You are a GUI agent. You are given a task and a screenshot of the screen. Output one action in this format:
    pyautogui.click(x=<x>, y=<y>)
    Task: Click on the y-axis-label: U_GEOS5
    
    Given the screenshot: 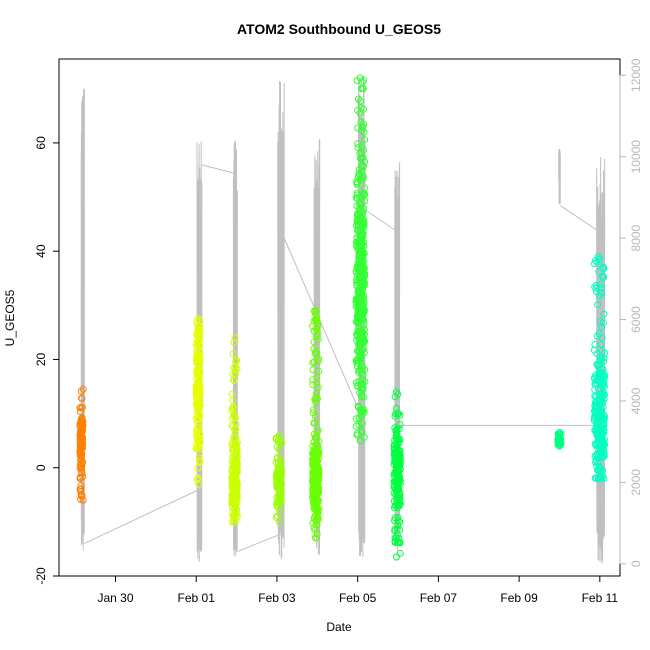 What is the action you would take?
    pyautogui.click(x=10, y=317)
    